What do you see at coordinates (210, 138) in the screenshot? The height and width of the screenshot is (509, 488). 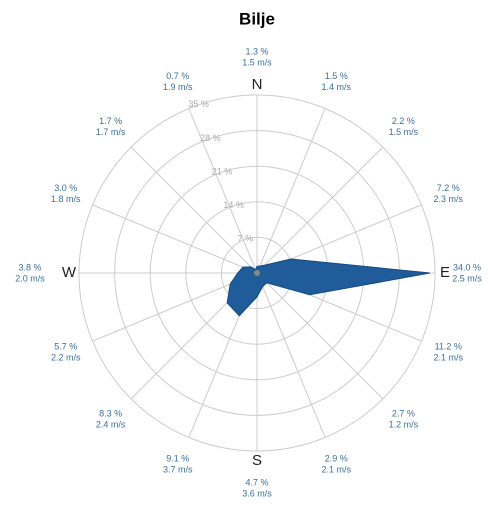 I see `r-tick-label: 28 %` at bounding box center [210, 138].